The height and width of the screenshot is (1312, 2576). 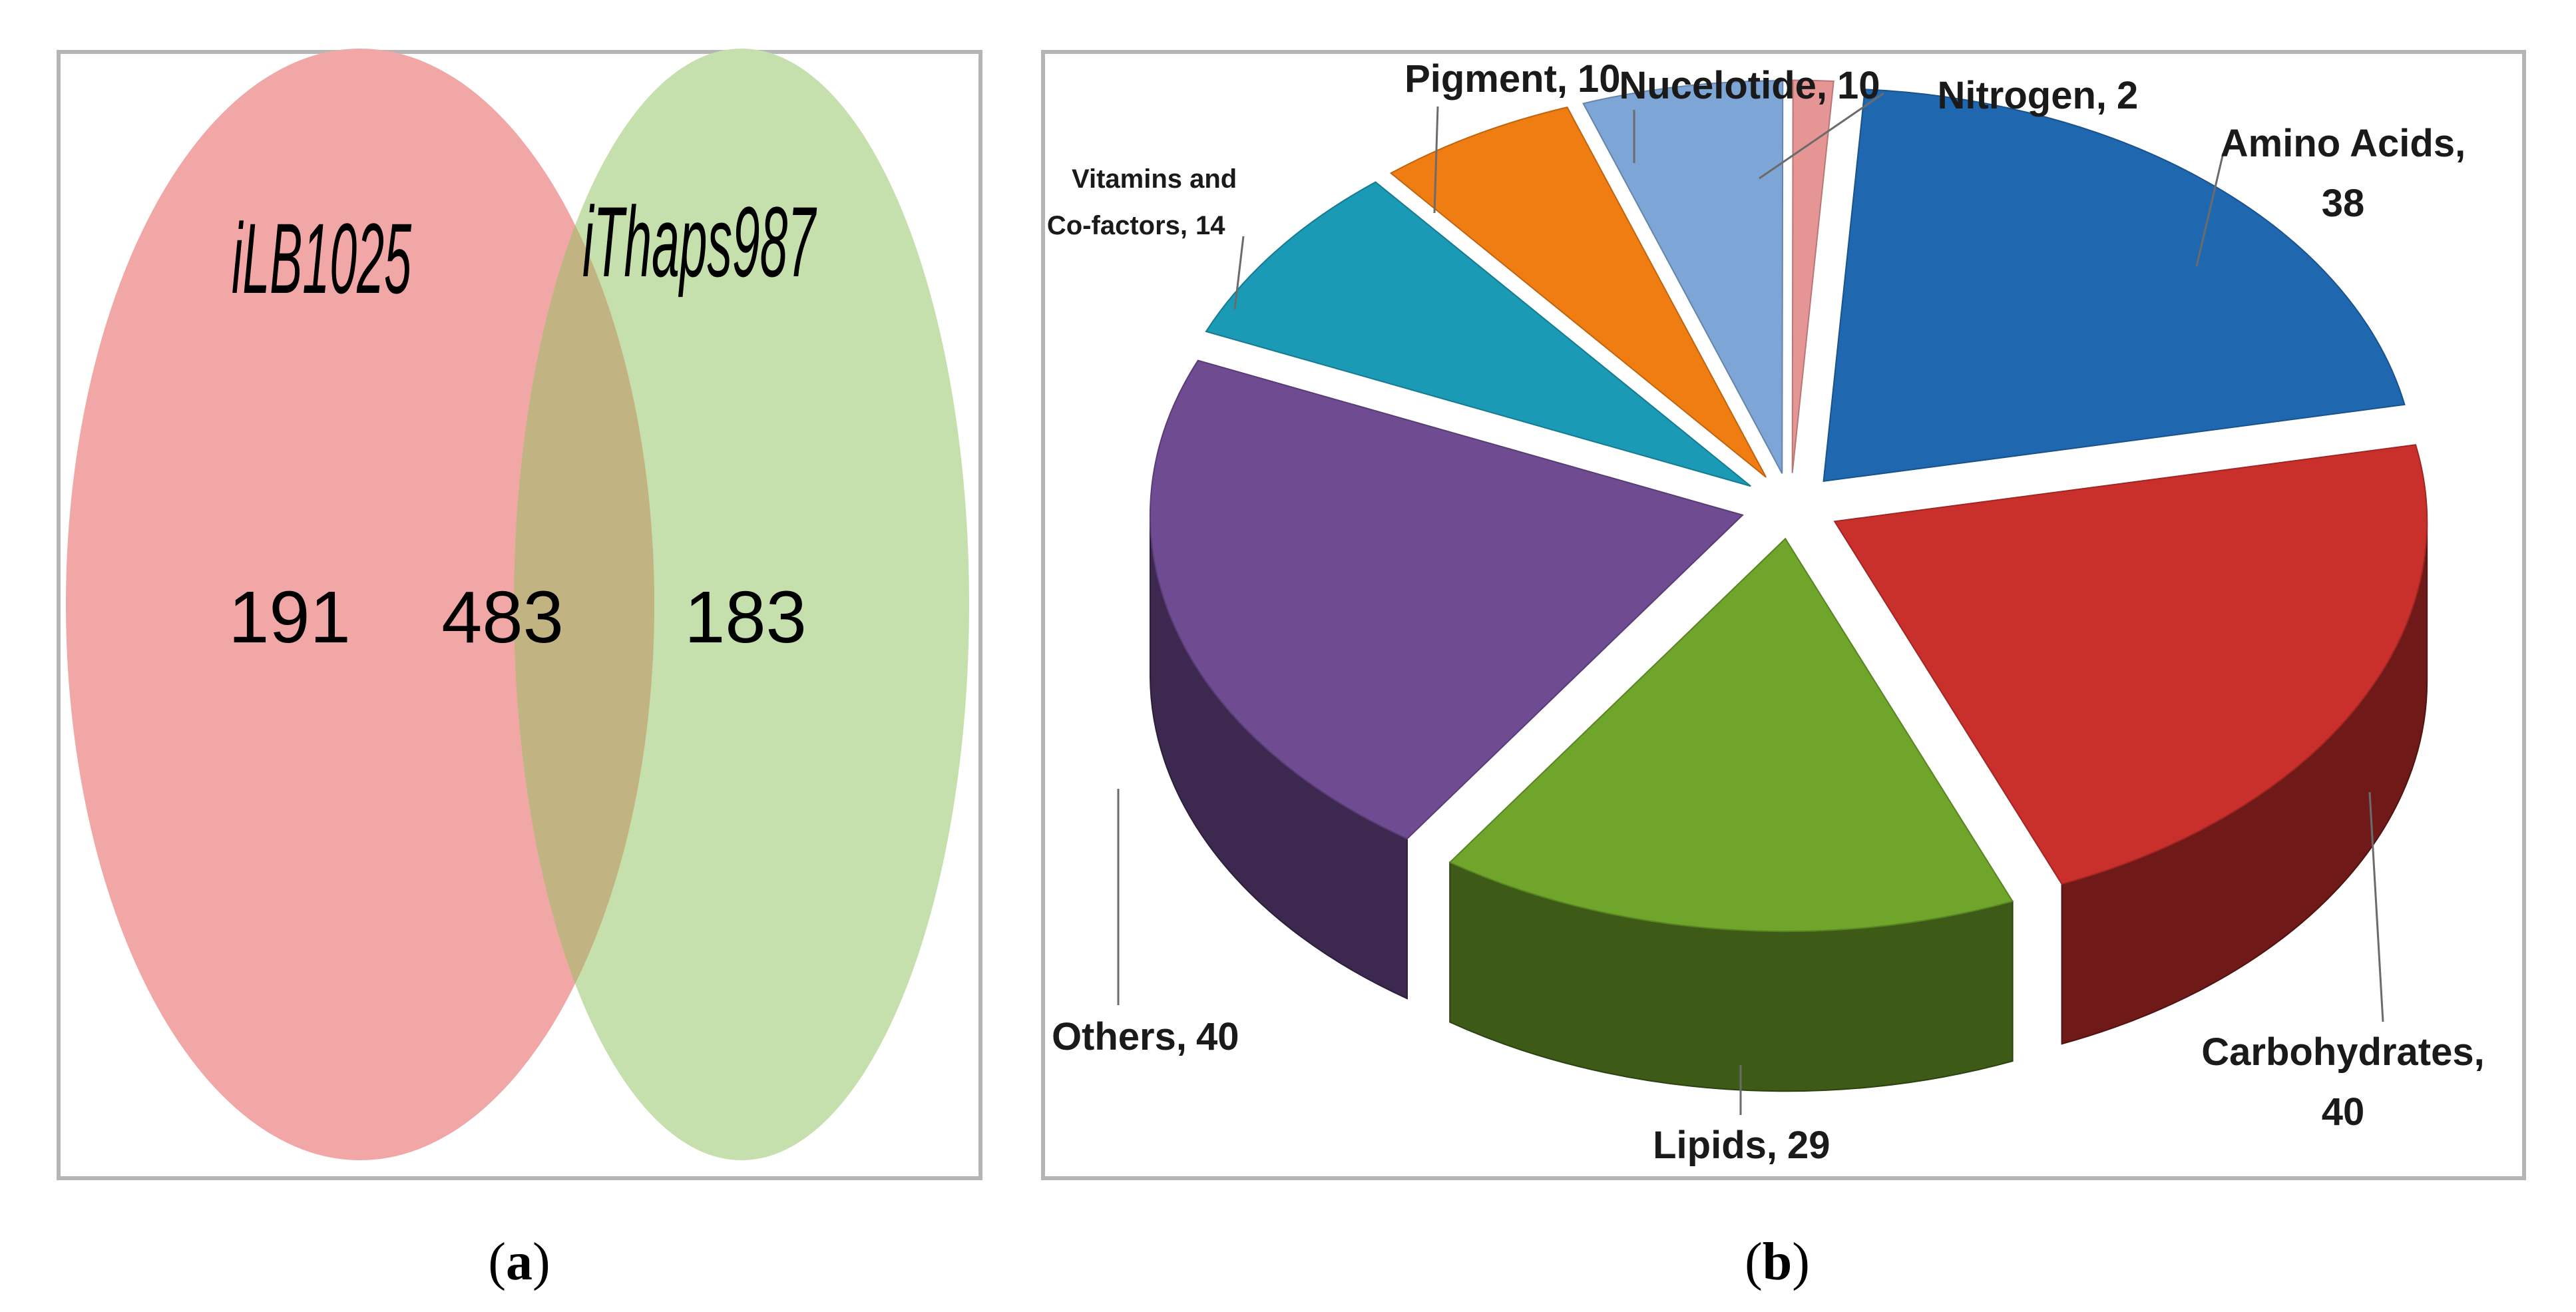 What do you see at coordinates (1858, 85) in the screenshot?
I see `pie-value-nucelotide: 10` at bounding box center [1858, 85].